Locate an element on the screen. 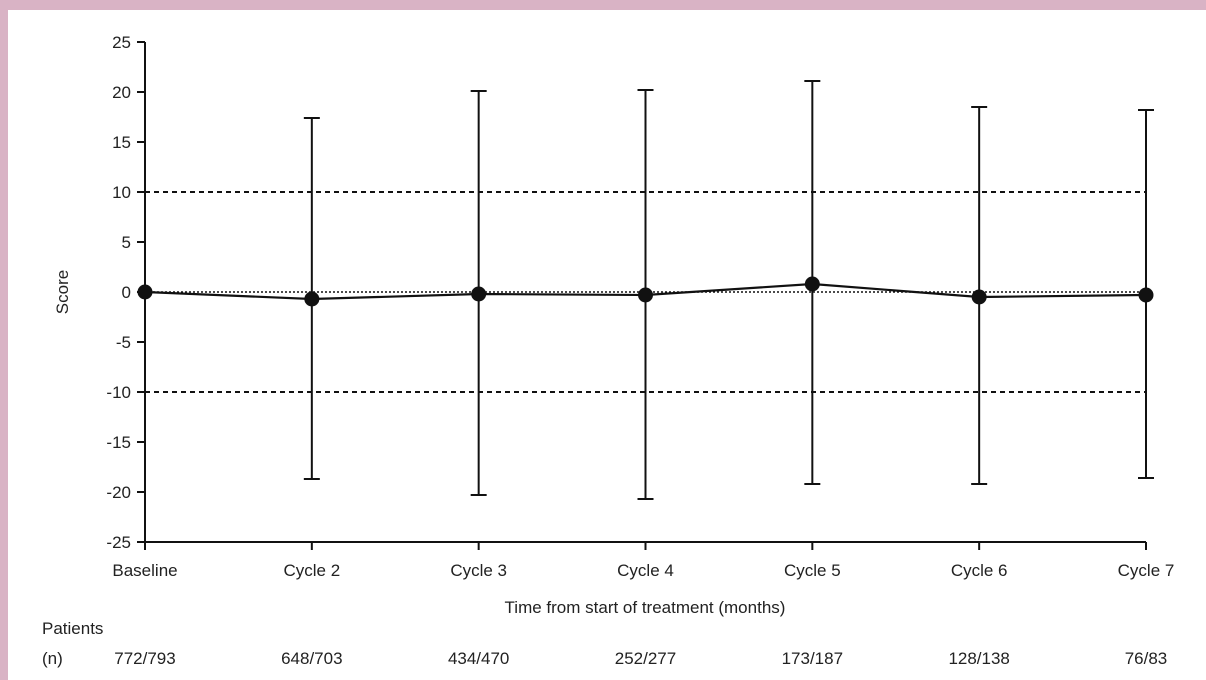  y-axis-title: Score is located at coordinates (62, 292).